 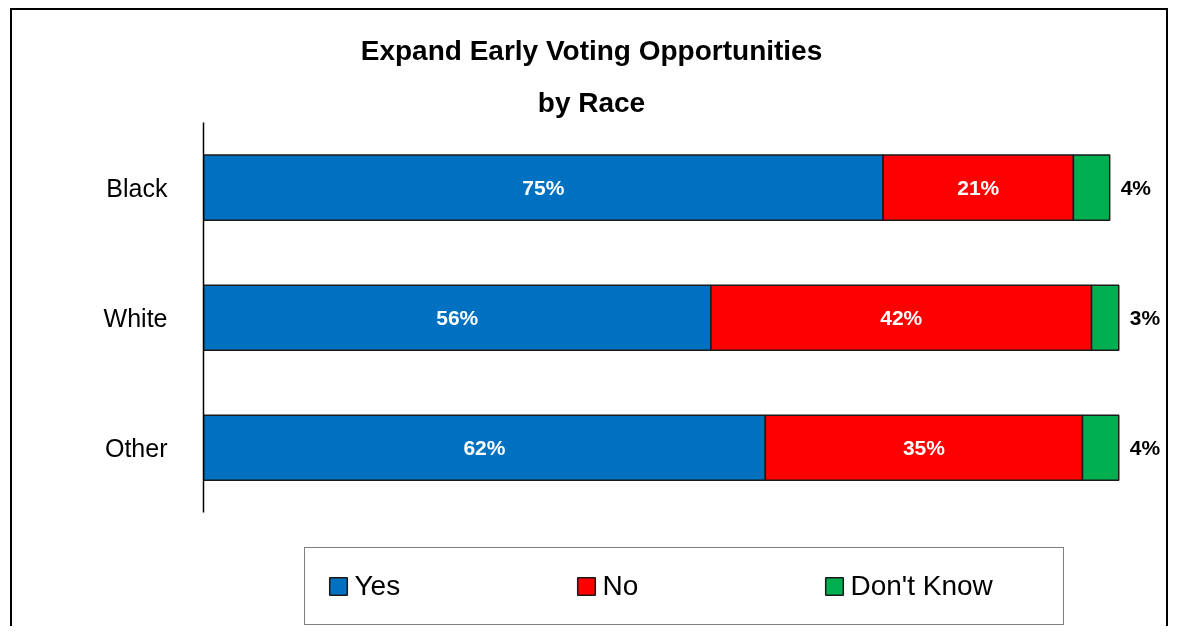 What do you see at coordinates (378, 586) in the screenshot?
I see `legend-label: Yes` at bounding box center [378, 586].